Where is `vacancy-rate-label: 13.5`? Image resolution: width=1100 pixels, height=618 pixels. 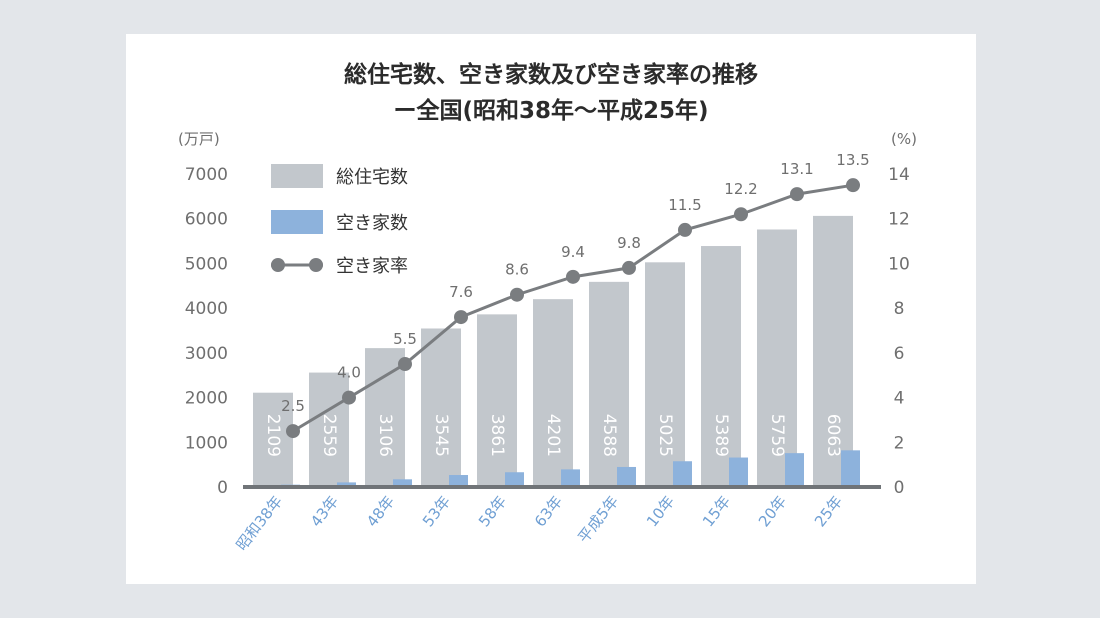
vacancy-rate-label: 13.5 is located at coordinates (852, 160).